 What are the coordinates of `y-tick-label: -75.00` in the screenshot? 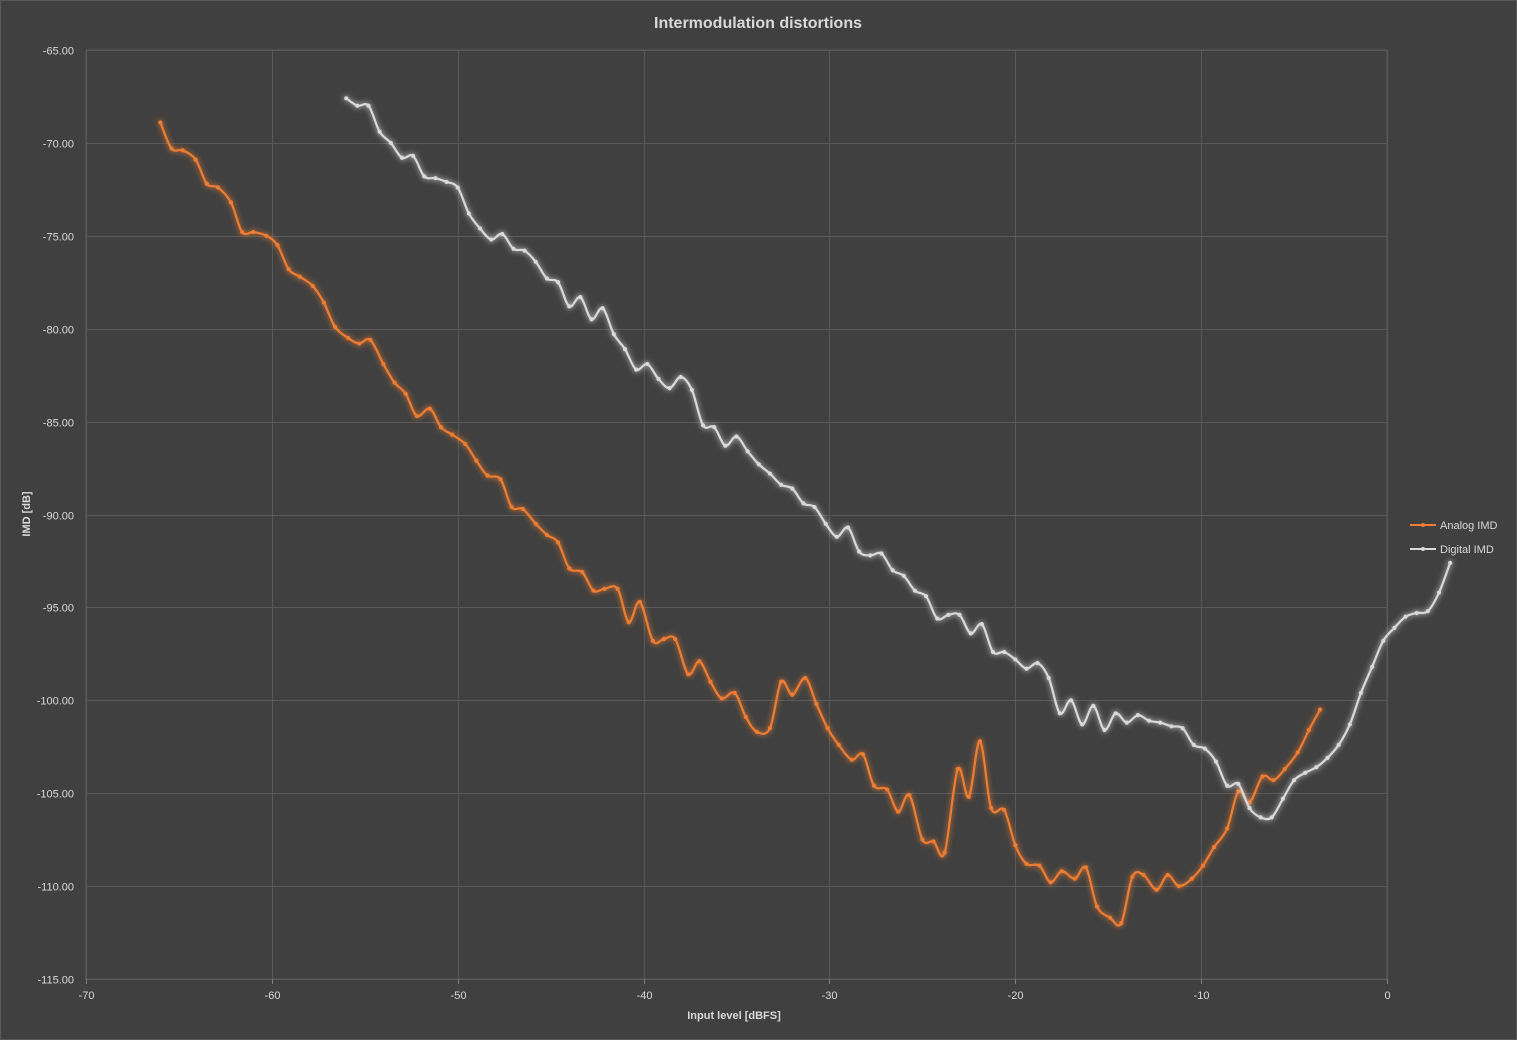 It's located at (58, 238).